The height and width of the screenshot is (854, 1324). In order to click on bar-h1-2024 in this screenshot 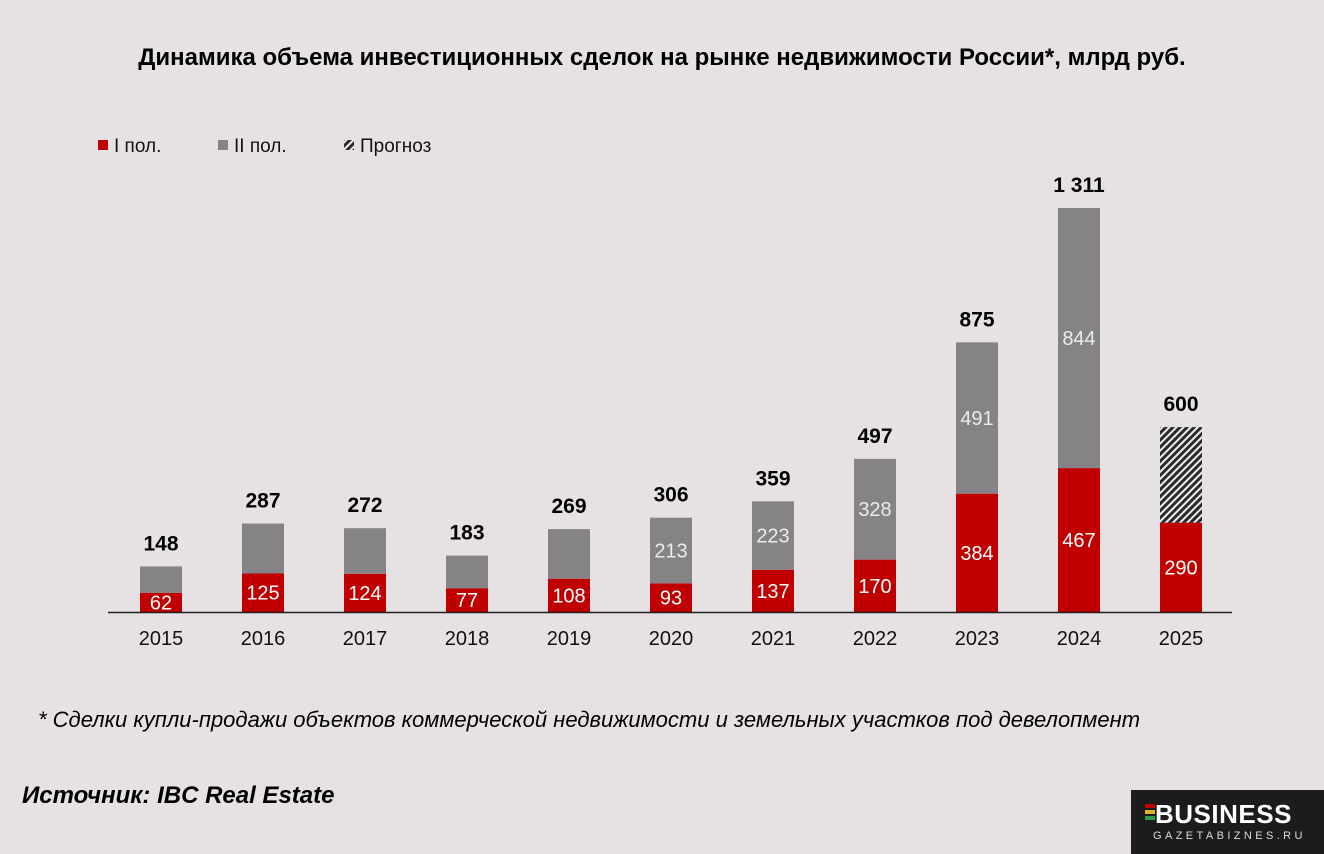, I will do `click(1079, 540)`.